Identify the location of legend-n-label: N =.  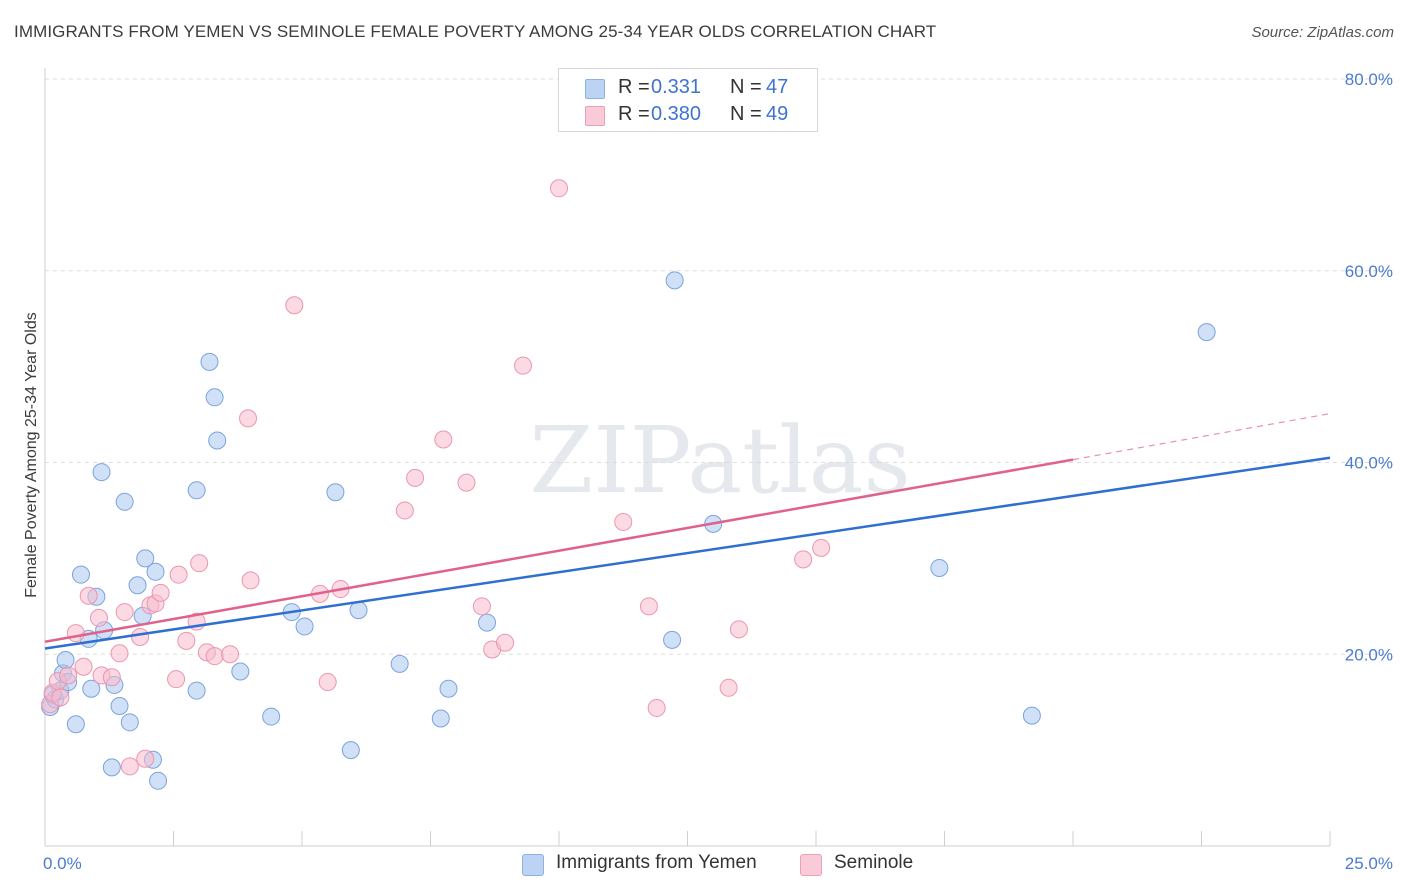
(746, 87).